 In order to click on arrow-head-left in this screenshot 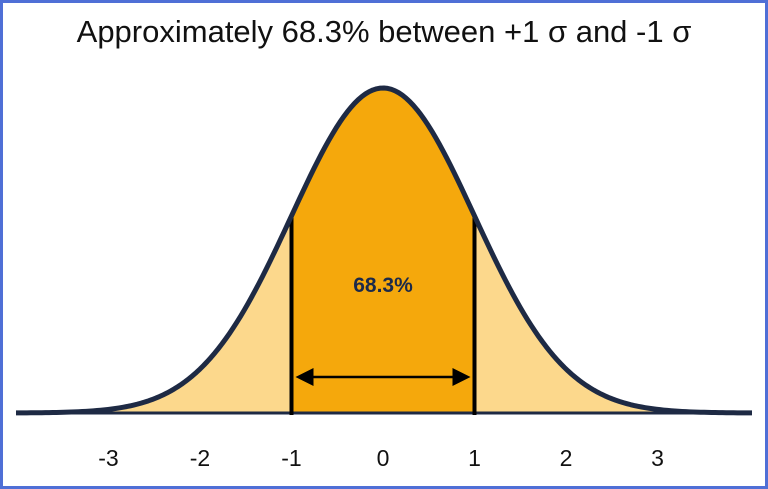, I will do `click(304, 377)`.